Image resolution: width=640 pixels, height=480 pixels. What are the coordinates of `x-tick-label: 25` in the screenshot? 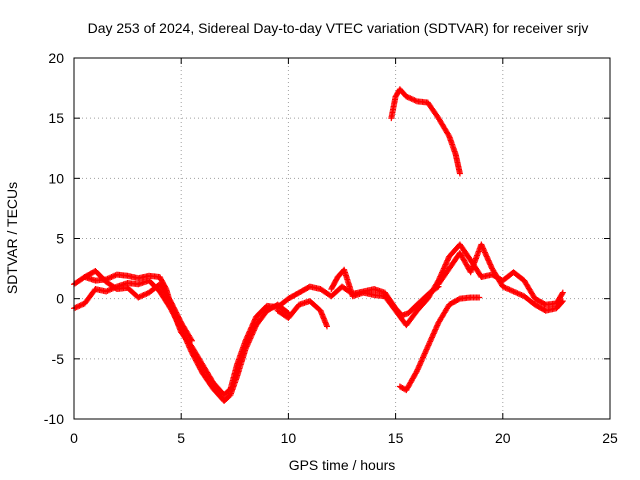 It's located at (610, 438).